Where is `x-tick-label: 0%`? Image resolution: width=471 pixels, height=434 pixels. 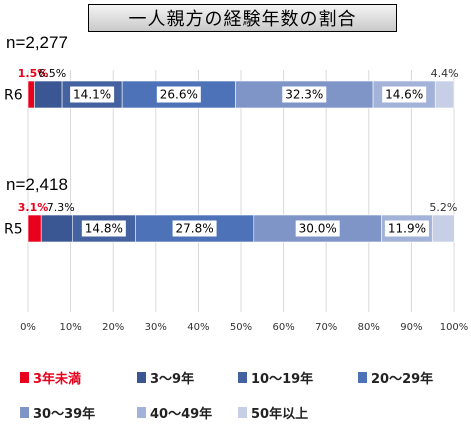
x-tick-label: 0% is located at coordinates (28, 327).